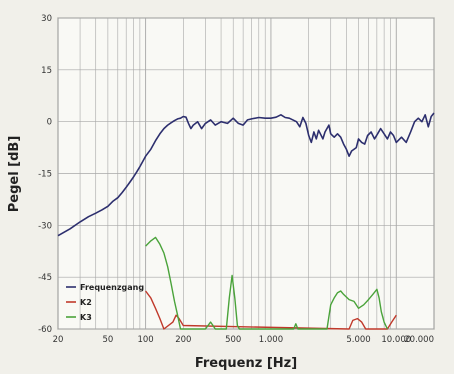 The image size is (454, 374). What do you see at coordinates (107, 340) in the screenshot?
I see `x-tick-label: 50` at bounding box center [107, 340].